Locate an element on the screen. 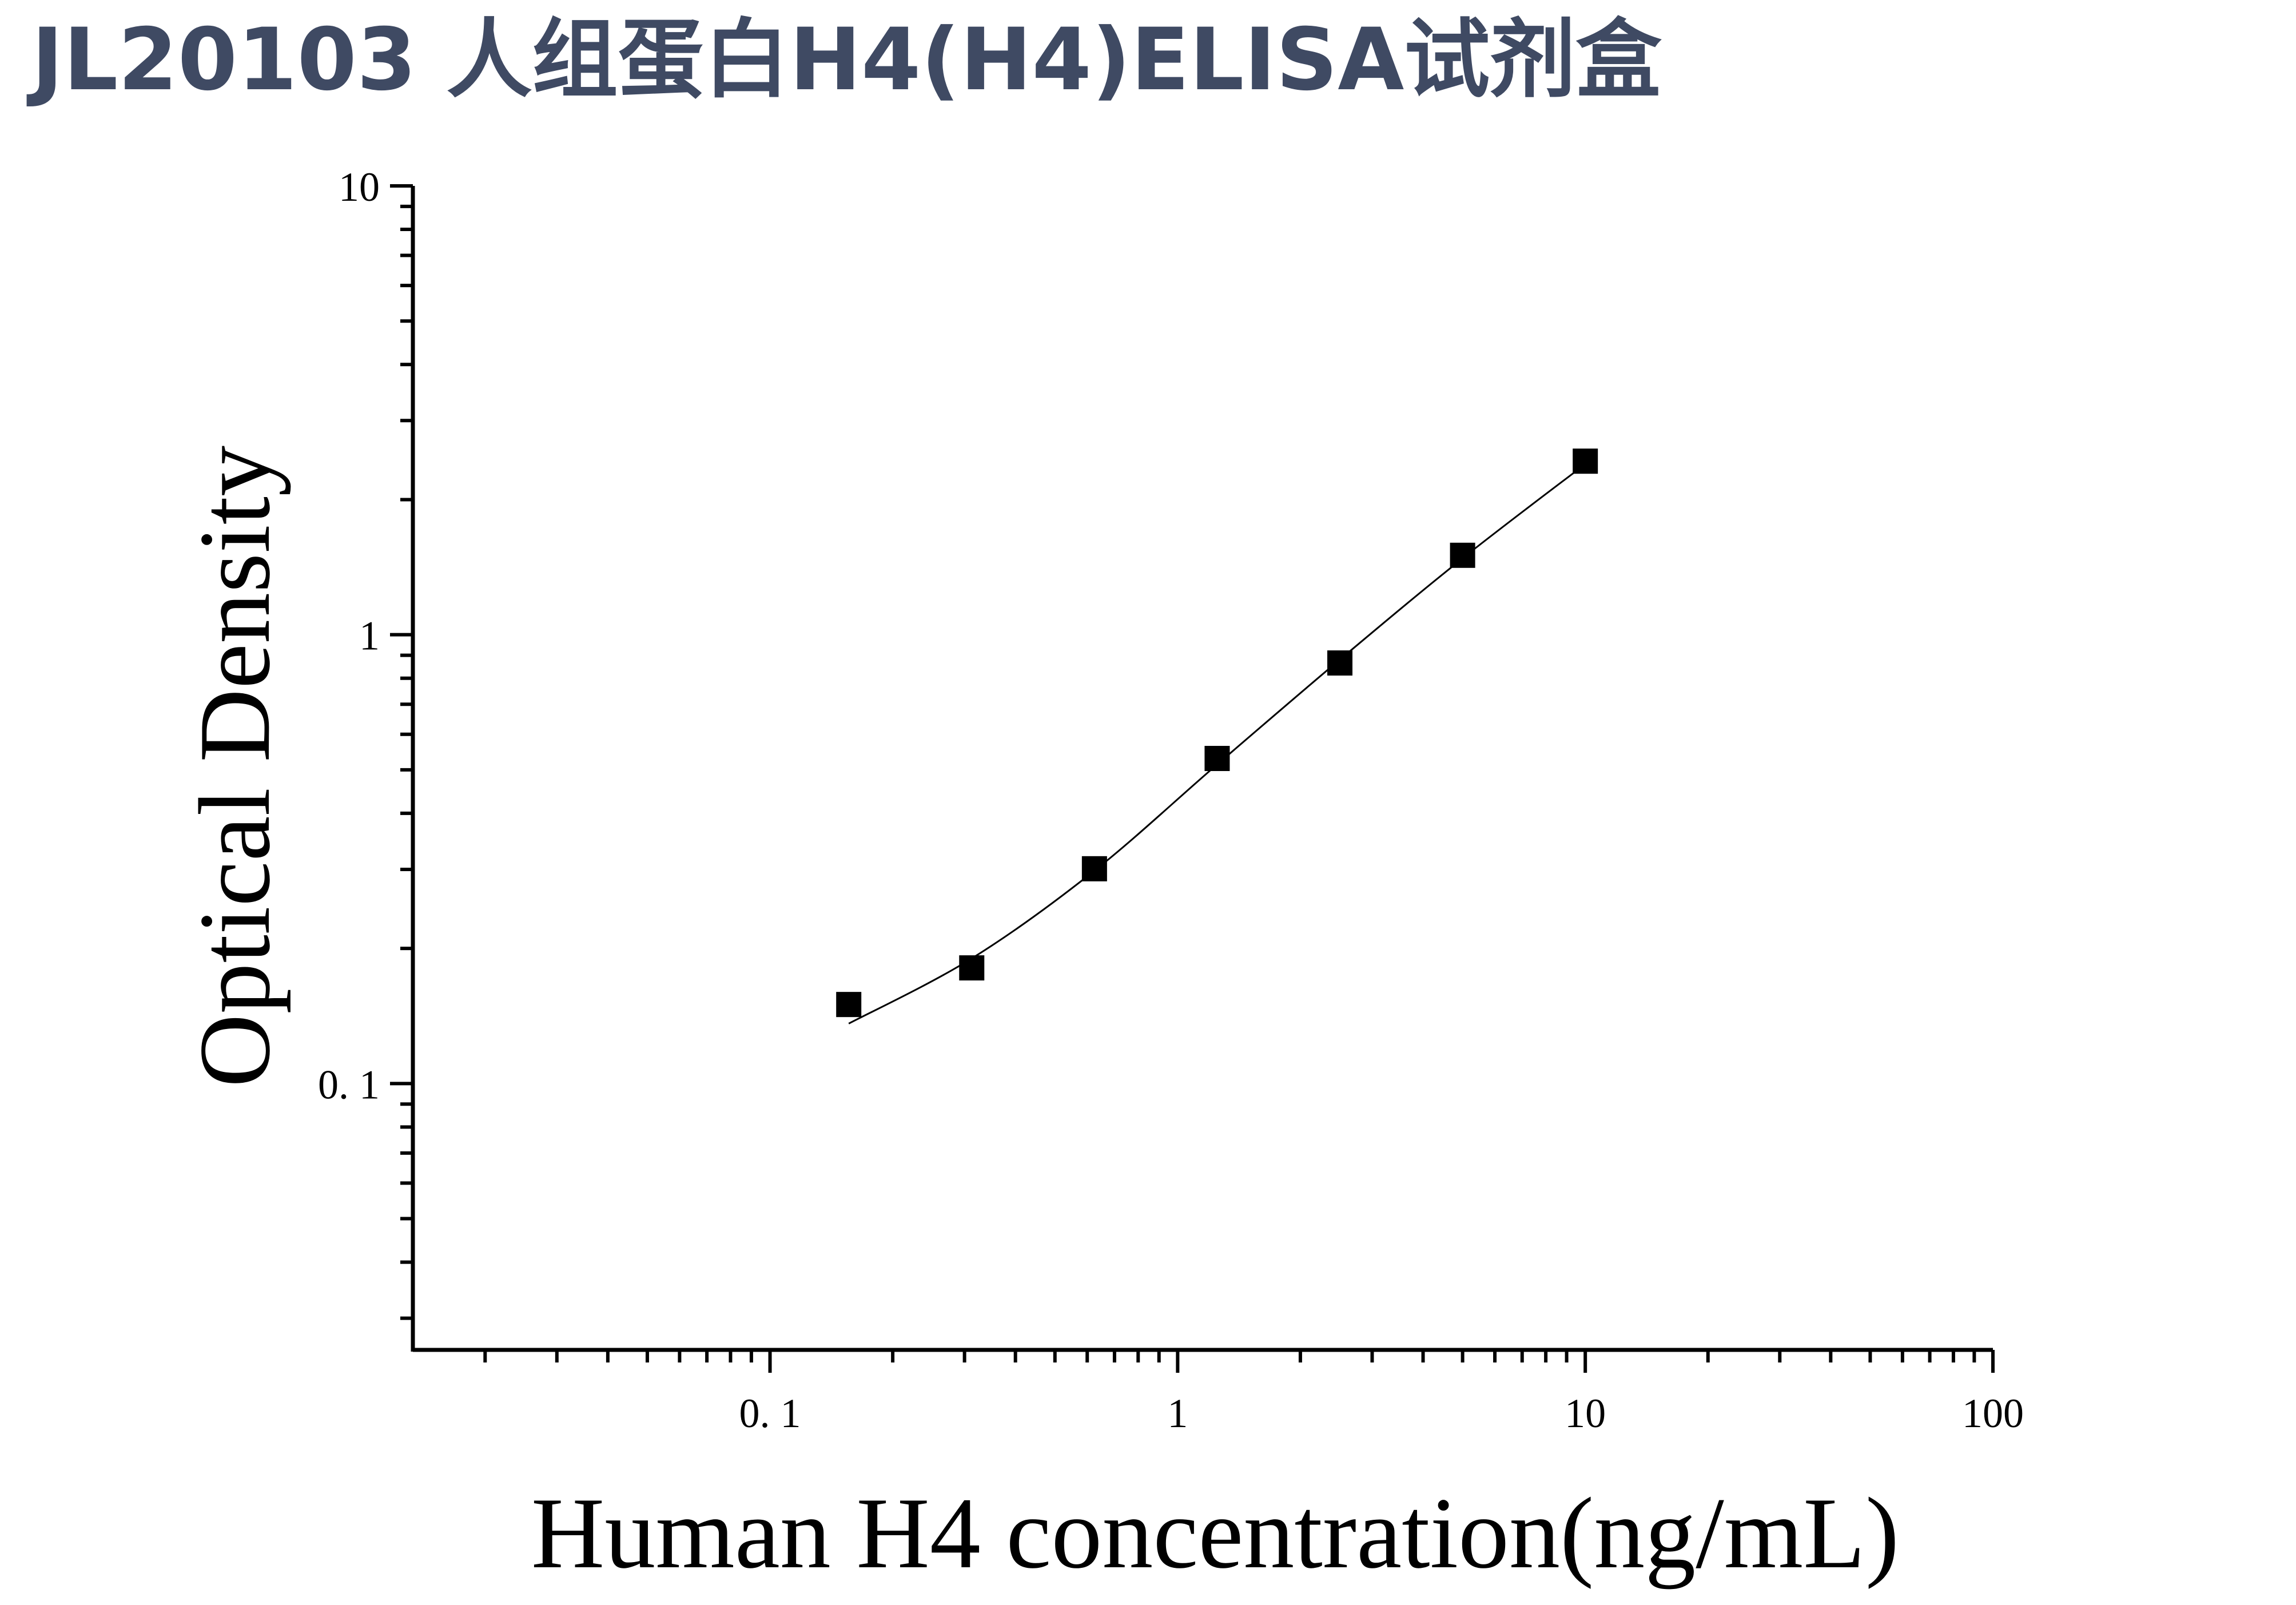 The image size is (2296, 1605). x-tick-label: 1 is located at coordinates (1177, 1413).